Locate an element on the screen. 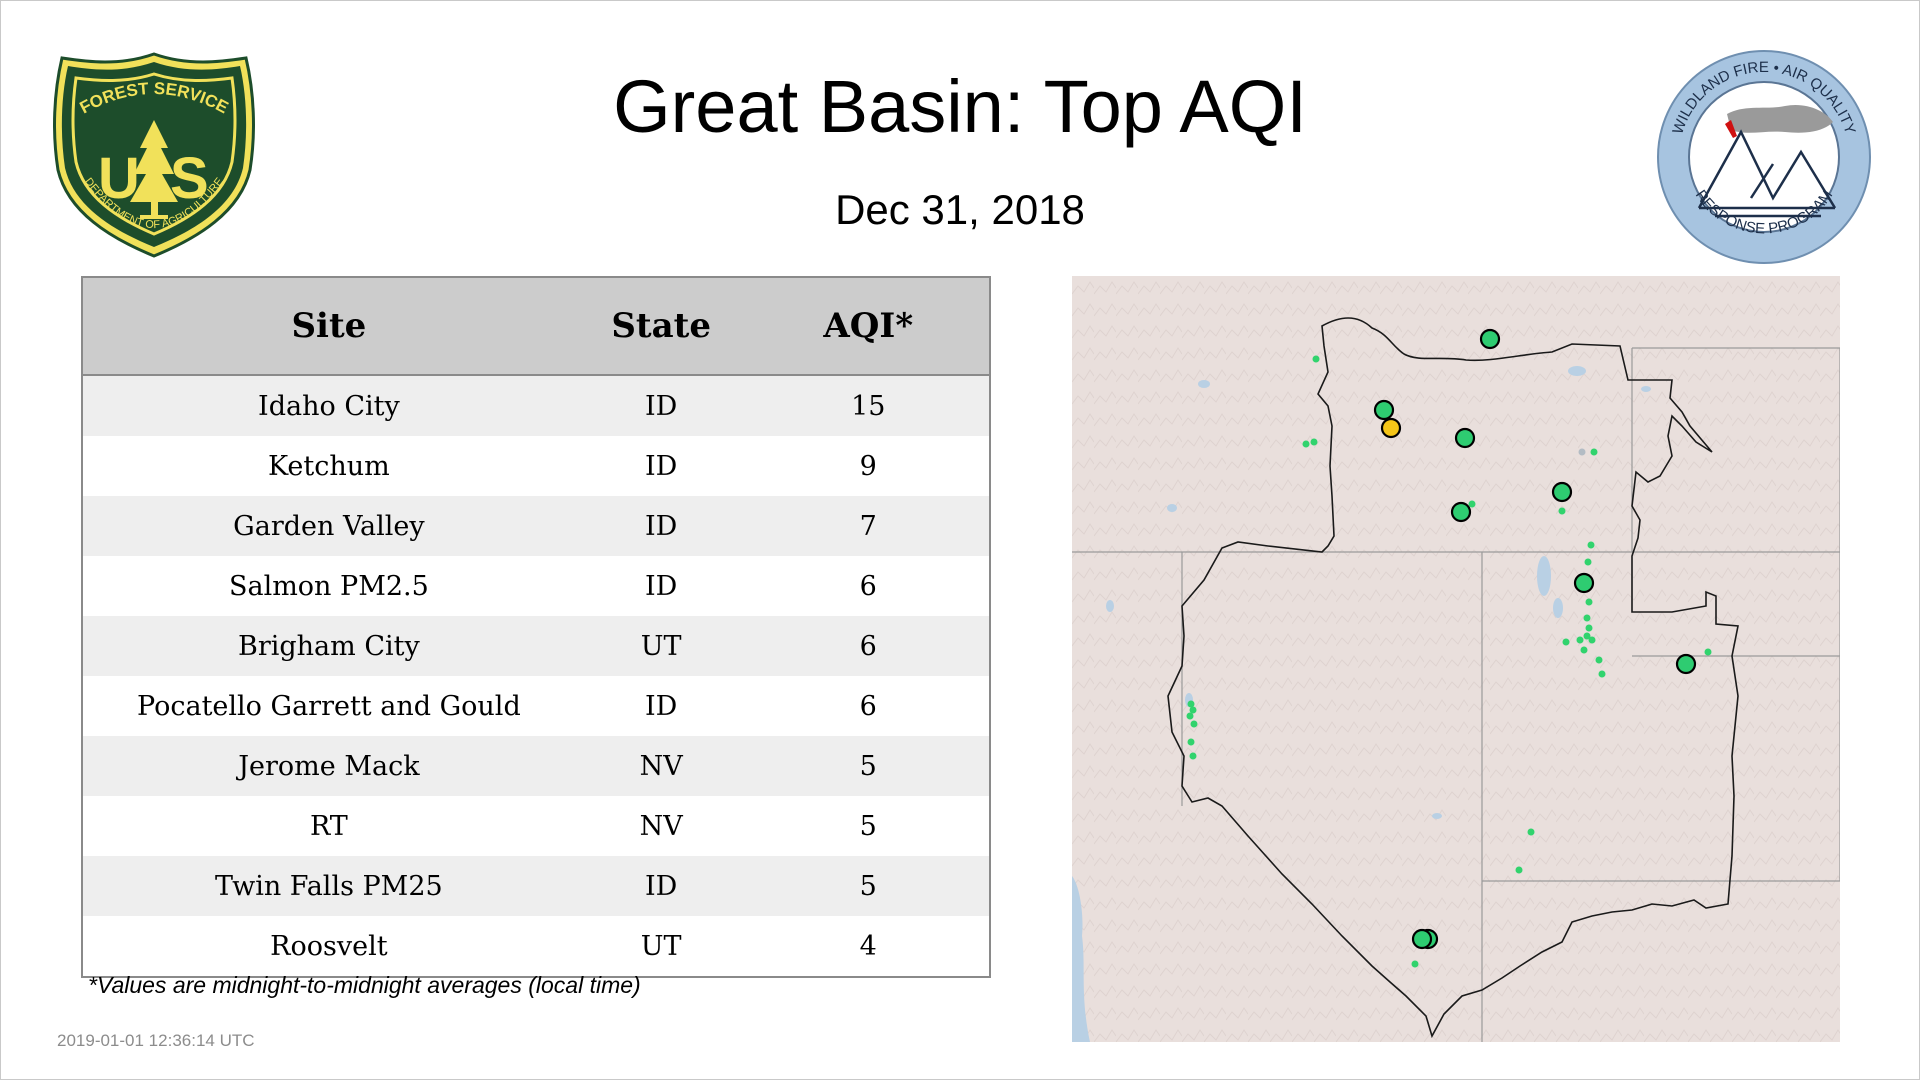  table-row: Roosvelt UT 4 is located at coordinates (536, 946).